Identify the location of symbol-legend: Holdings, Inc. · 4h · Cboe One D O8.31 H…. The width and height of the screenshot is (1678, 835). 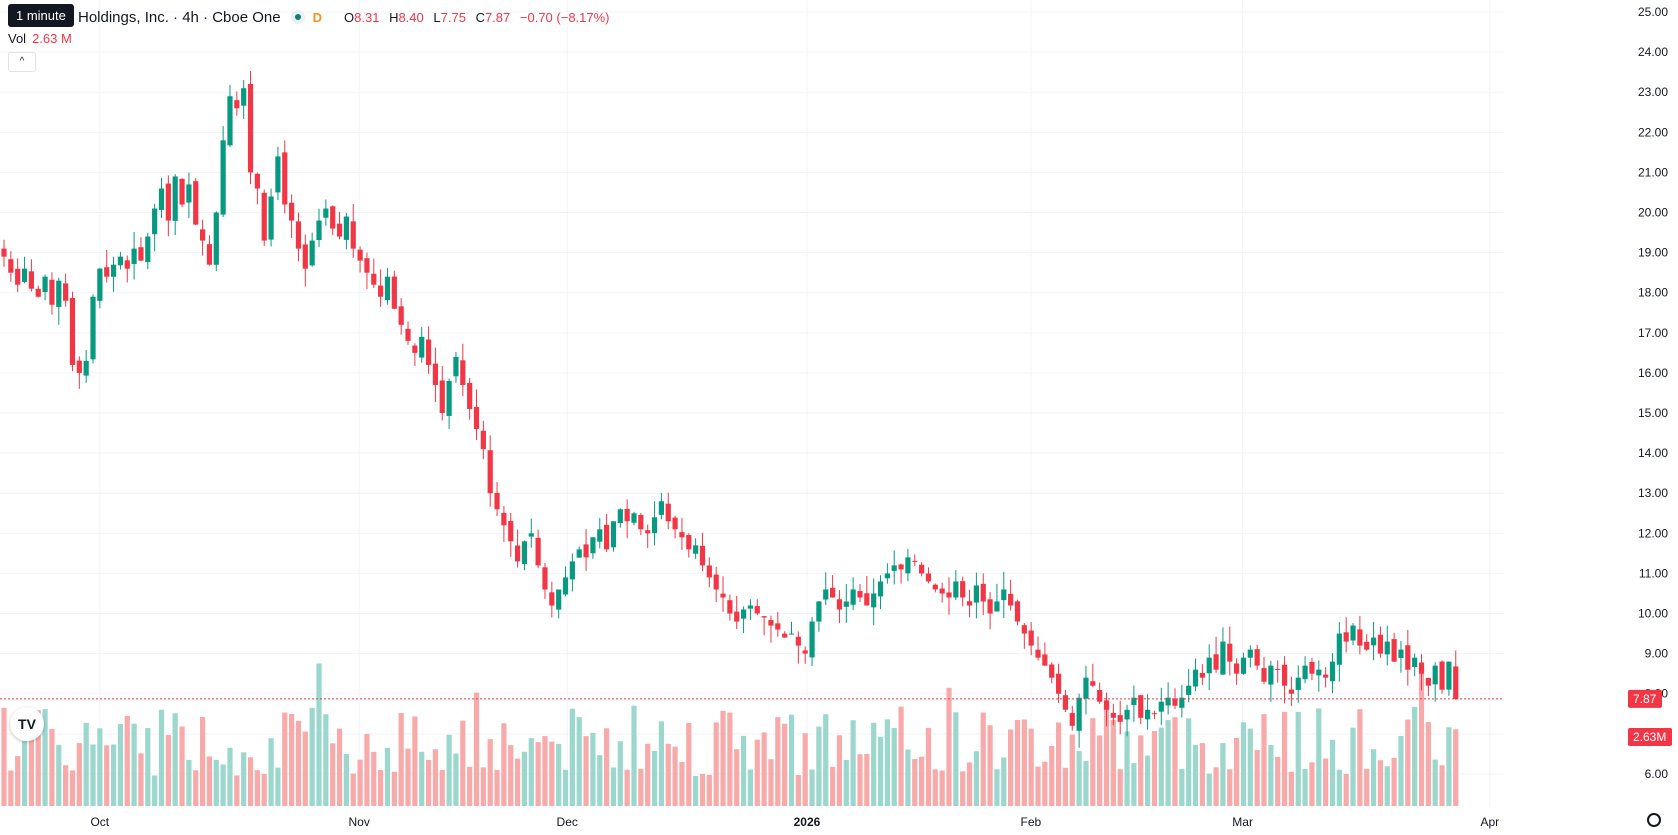
(309, 17).